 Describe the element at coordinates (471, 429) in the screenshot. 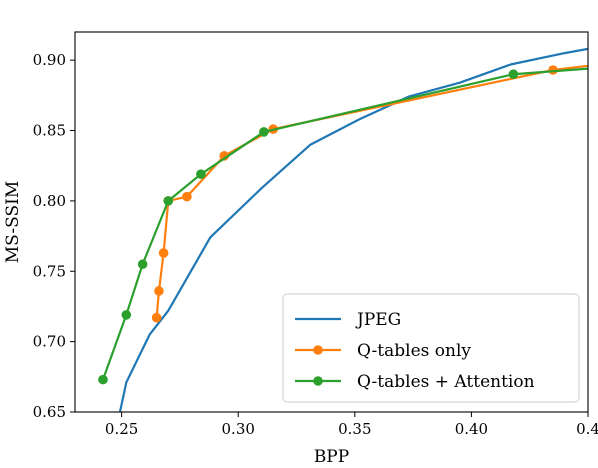

I see `x-tick-label-3: 0.40` at that location.